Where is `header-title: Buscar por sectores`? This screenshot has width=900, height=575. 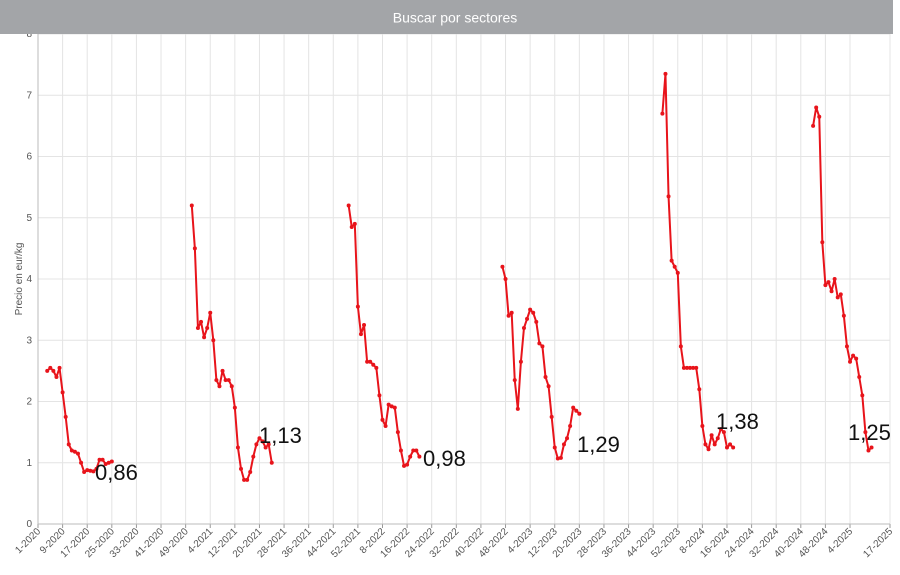 header-title: Buscar por sectores is located at coordinates (455, 18).